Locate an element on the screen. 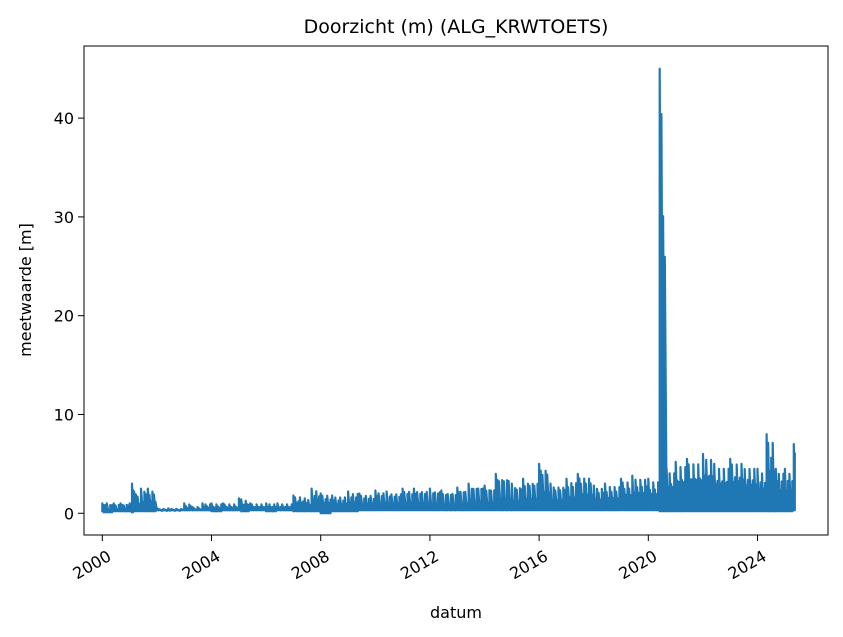 This screenshot has width=843, height=637. y-tick-label: 20 is located at coordinates (64, 316).